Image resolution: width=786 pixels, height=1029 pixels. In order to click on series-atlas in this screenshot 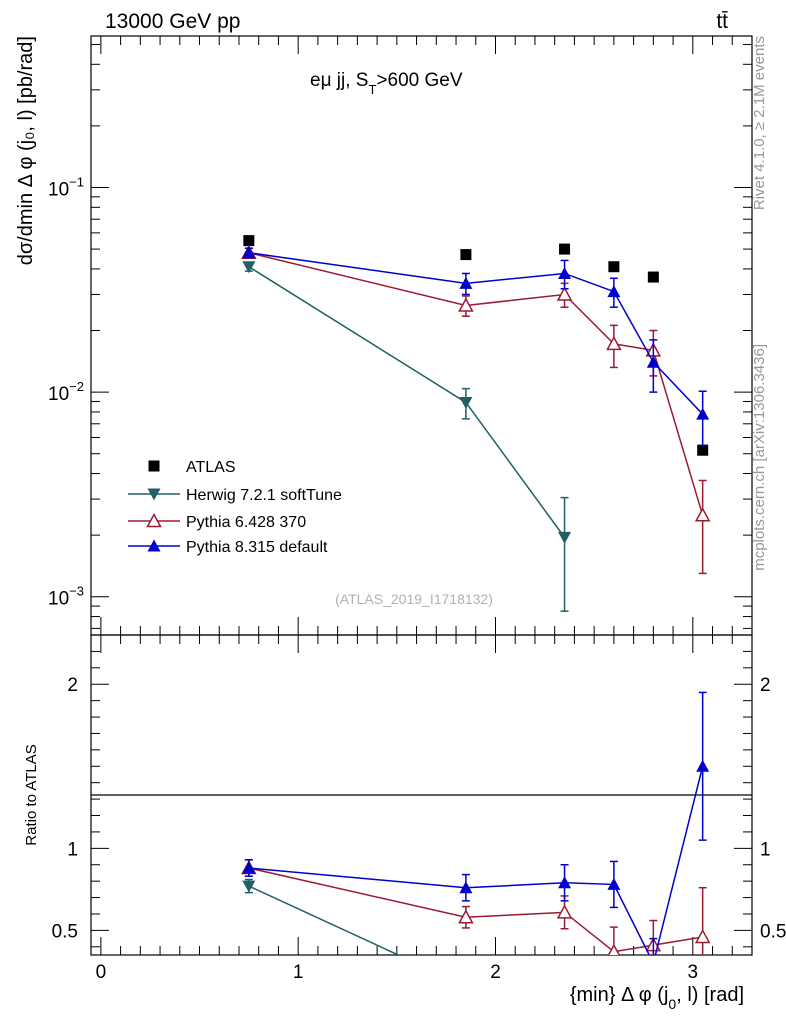, I will do `click(476, 345)`.